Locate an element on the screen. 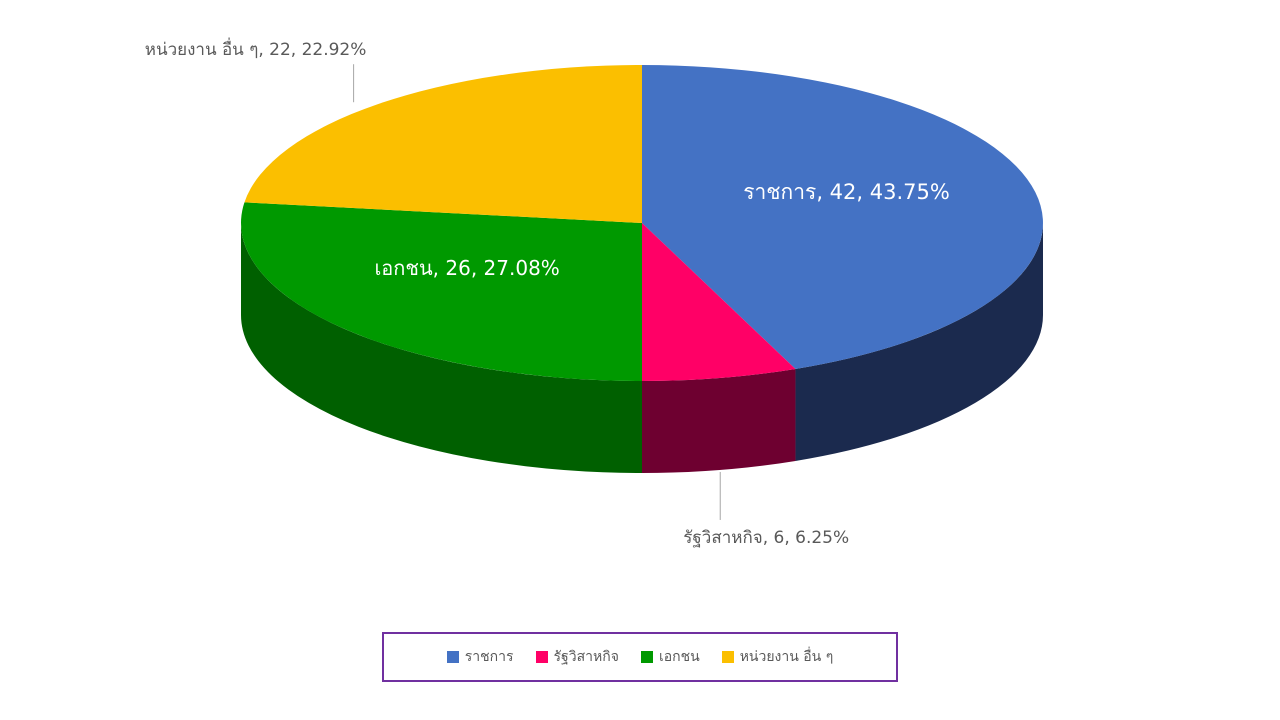 The width and height of the screenshot is (1280, 720). pie-slice-private is located at coordinates (441, 291).